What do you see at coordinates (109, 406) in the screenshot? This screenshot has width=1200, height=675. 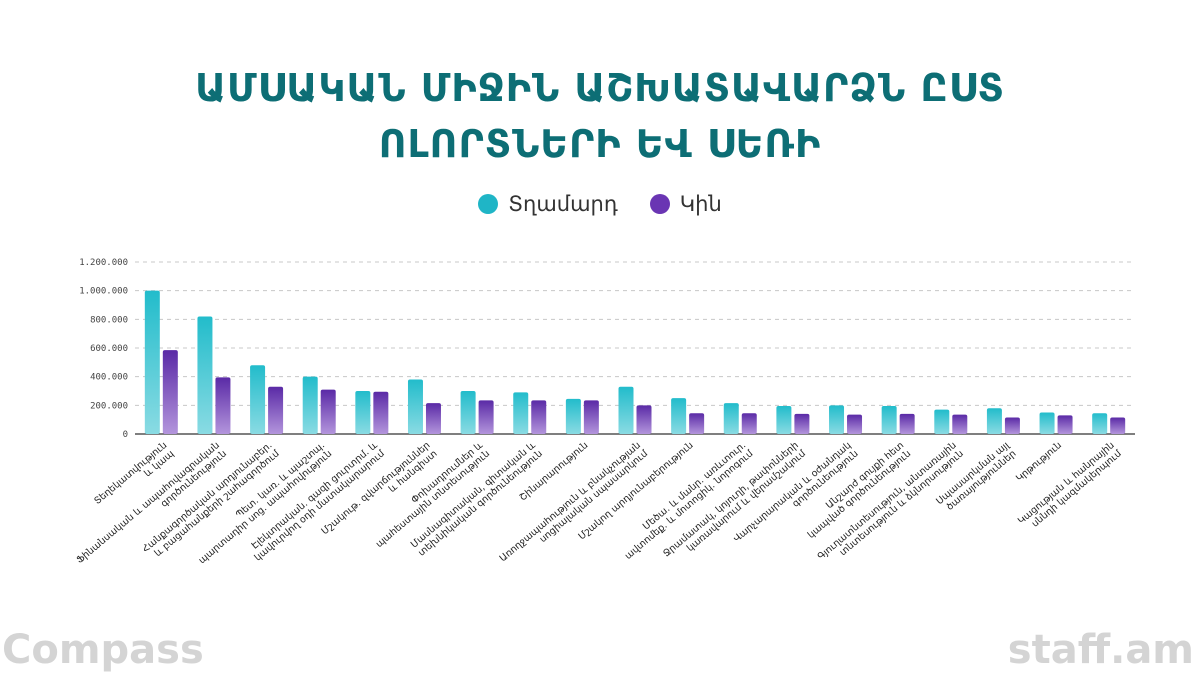 I see `y-tick-label: 200.000` at bounding box center [109, 406].